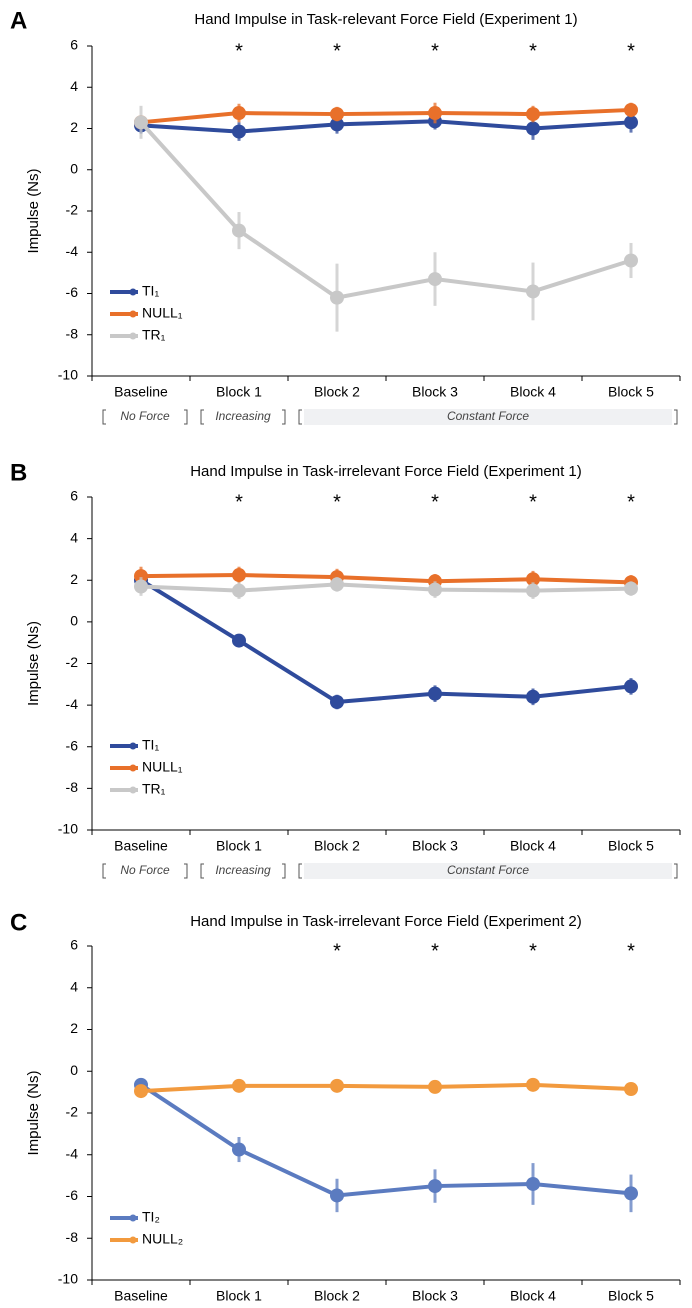 Image resolution: width=692 pixels, height=1308 pixels. What do you see at coordinates (162, 767) in the screenshot?
I see `legend-label: NULL₁` at bounding box center [162, 767].